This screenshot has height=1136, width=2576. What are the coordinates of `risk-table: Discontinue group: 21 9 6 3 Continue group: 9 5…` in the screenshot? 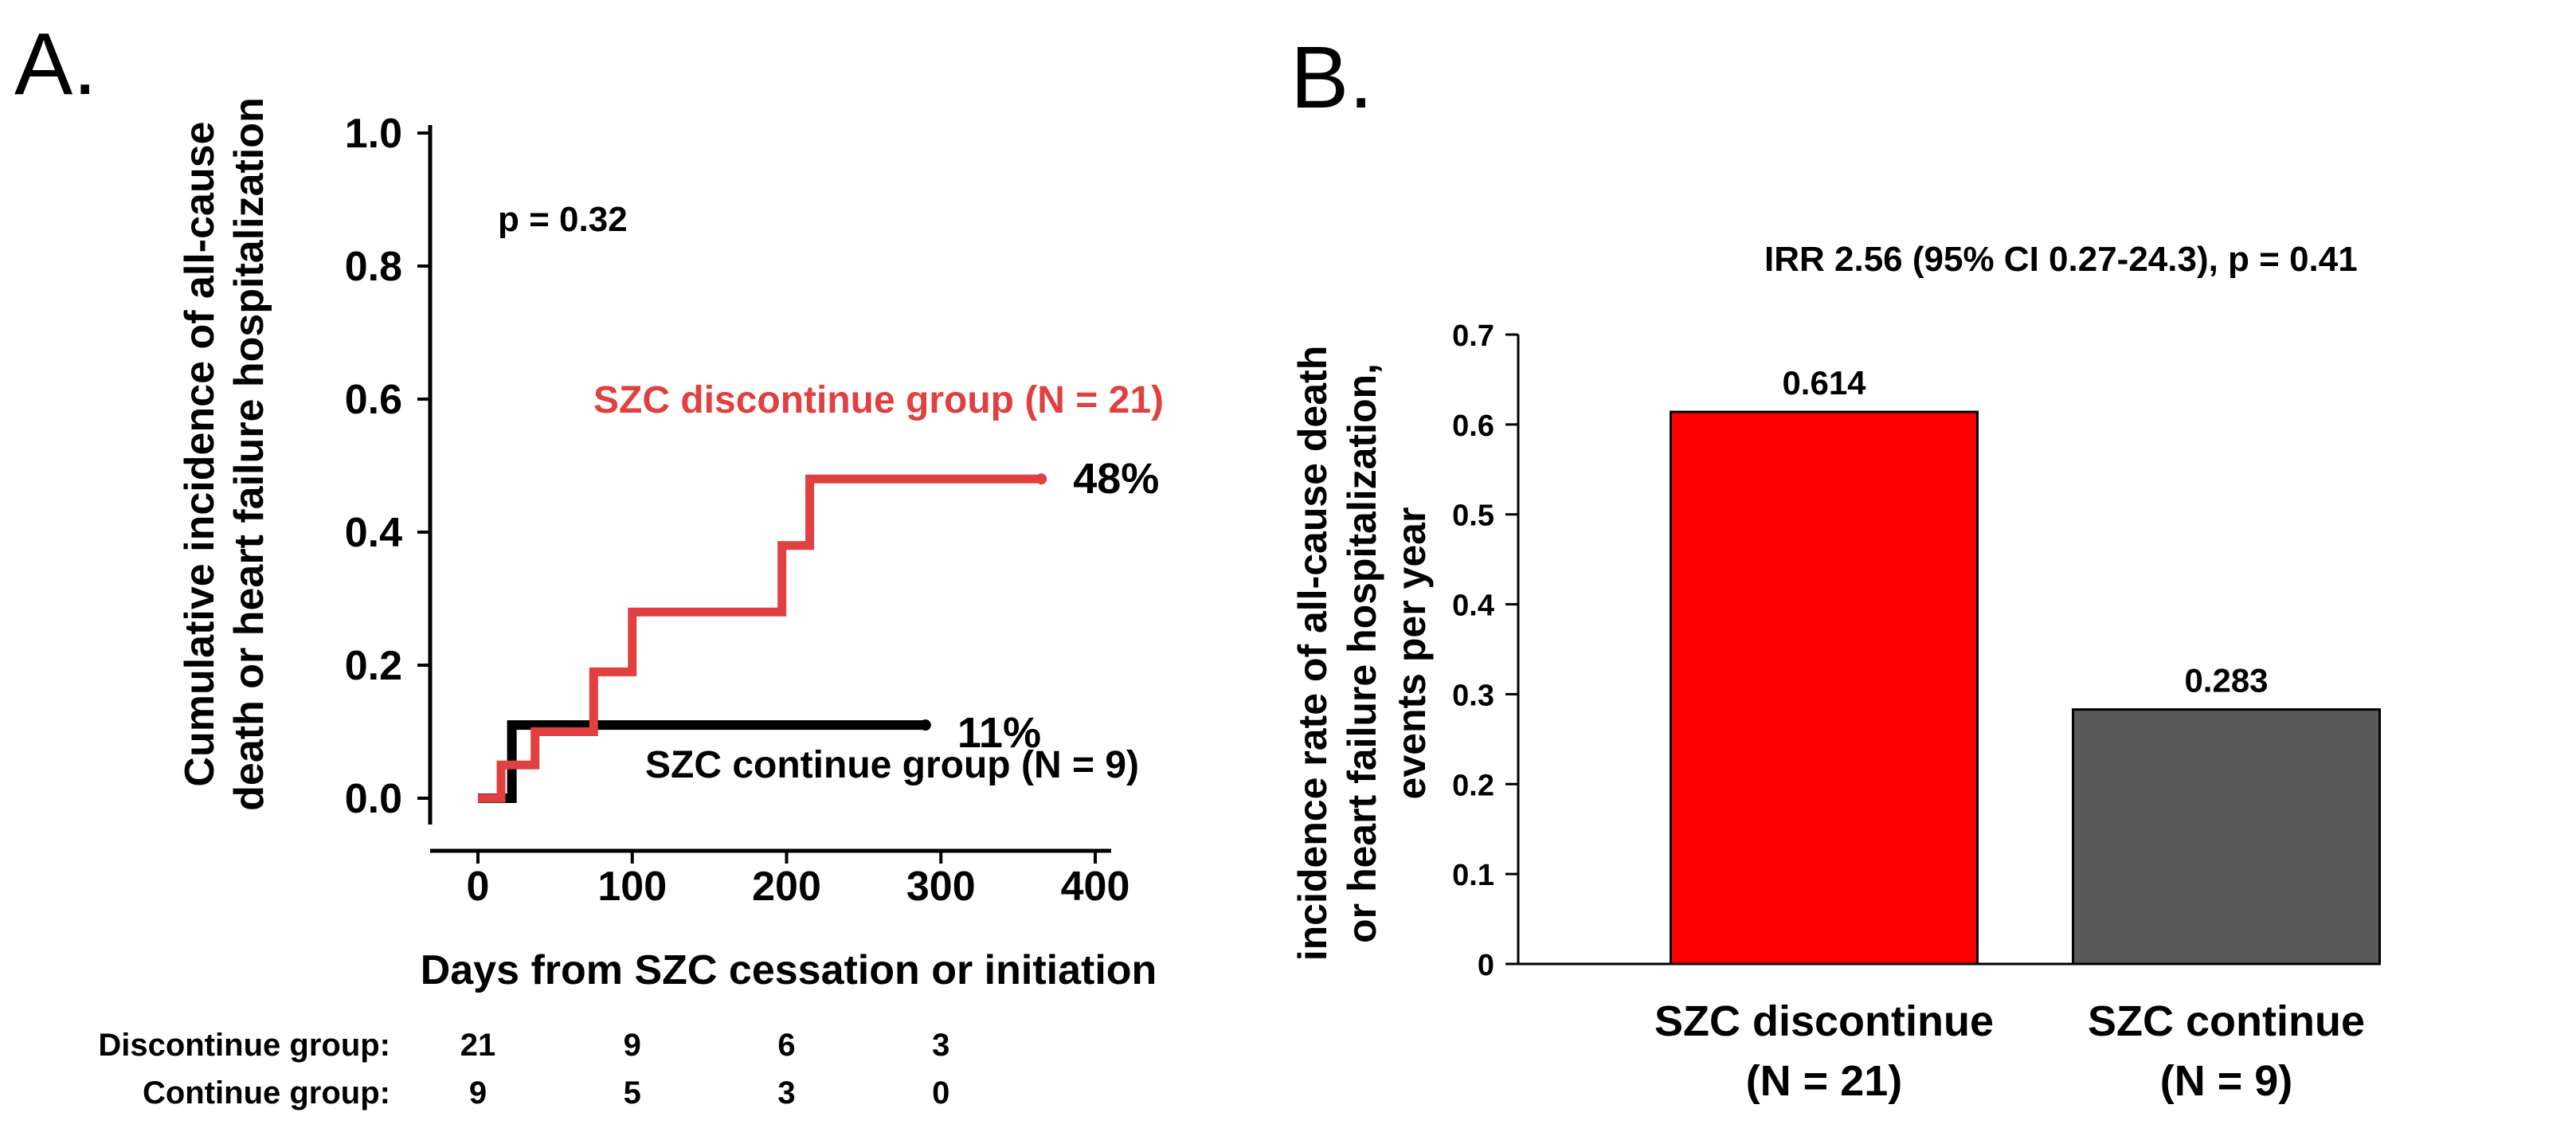 It's located at (523, 1069).